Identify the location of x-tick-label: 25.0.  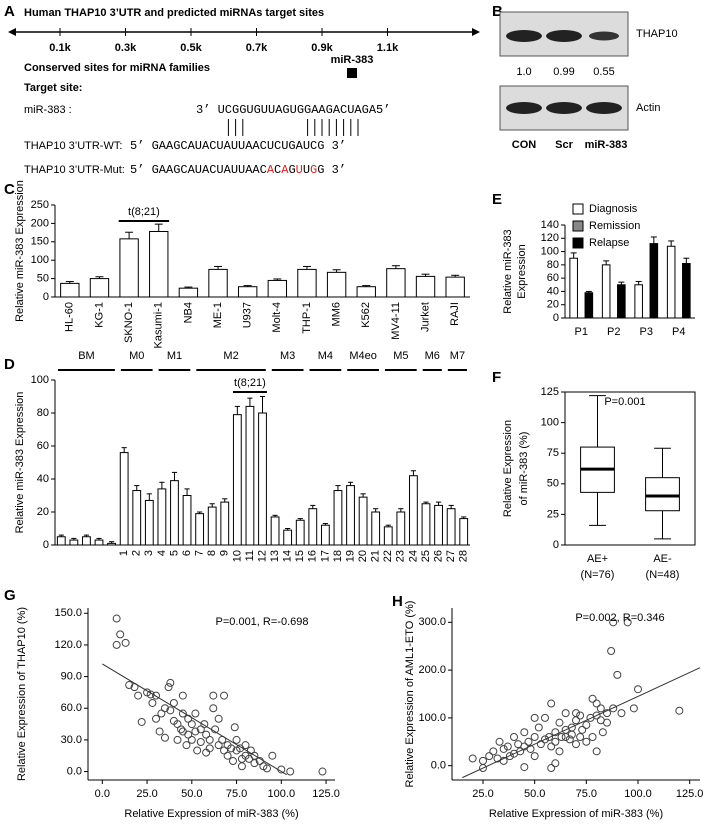
(482, 794).